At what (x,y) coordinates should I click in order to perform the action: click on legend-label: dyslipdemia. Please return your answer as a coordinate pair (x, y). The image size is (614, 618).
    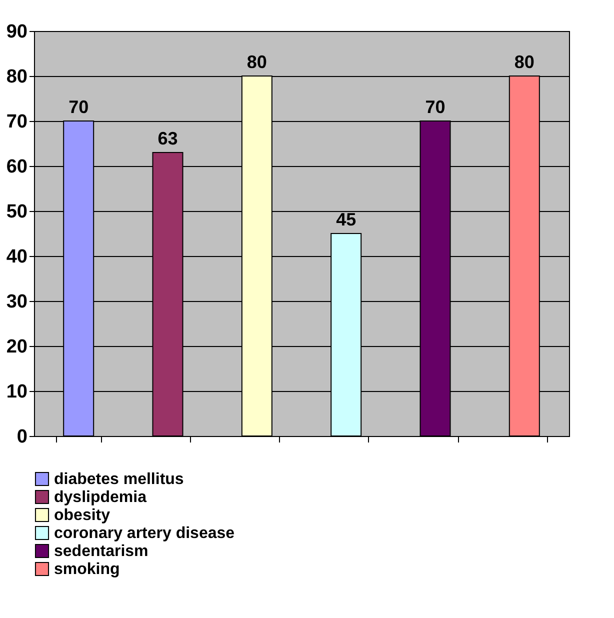
    Looking at the image, I should click on (100, 497).